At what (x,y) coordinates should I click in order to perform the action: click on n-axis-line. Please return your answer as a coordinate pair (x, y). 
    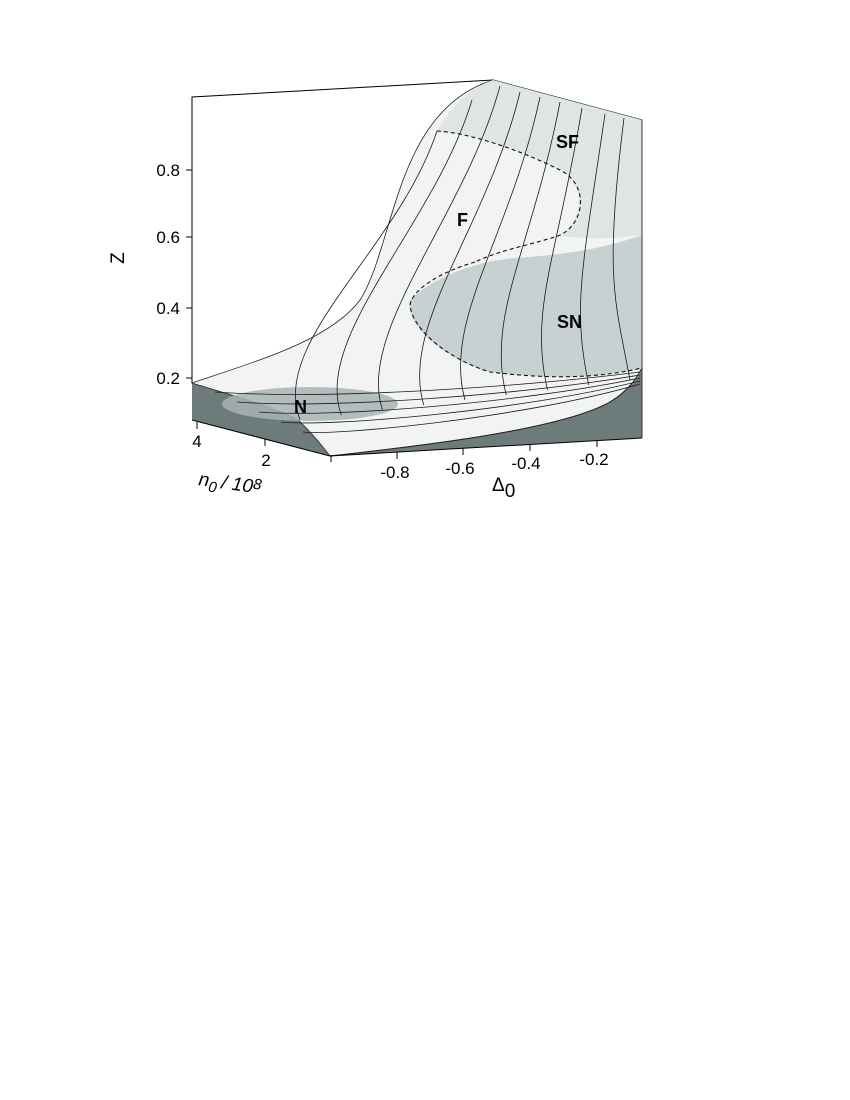
    Looking at the image, I should click on (261, 438).